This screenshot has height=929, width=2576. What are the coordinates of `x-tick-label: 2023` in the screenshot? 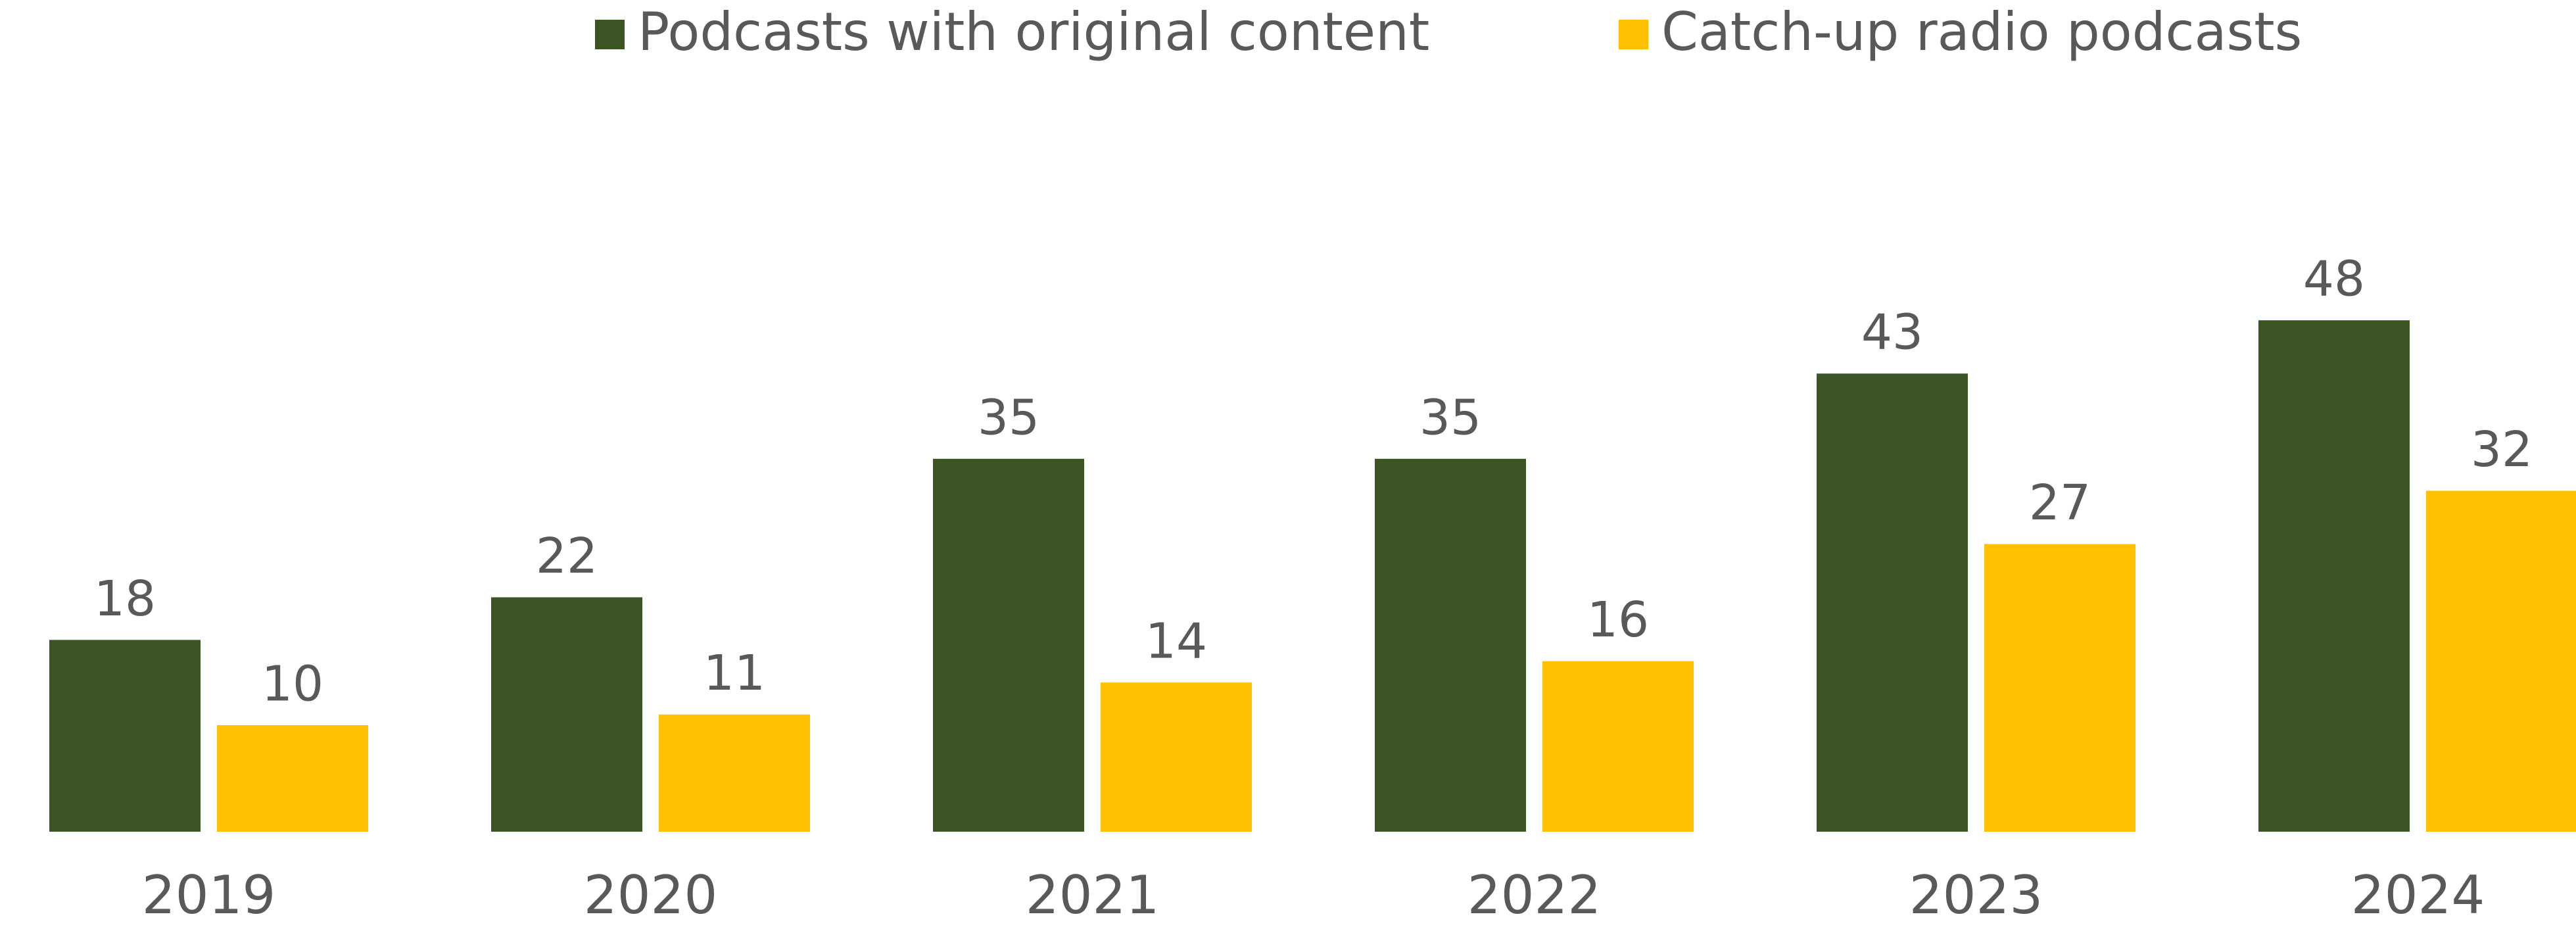 It's located at (1976, 895).